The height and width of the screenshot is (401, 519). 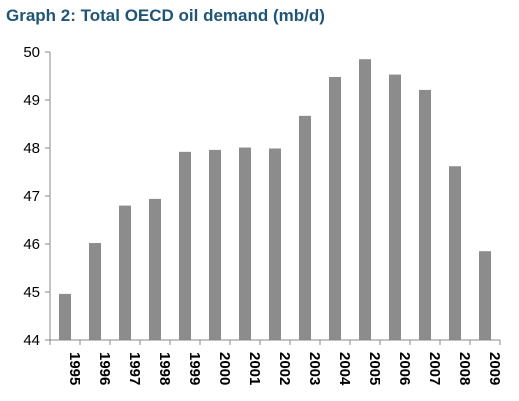 What do you see at coordinates (245, 243) in the screenshot?
I see `bar-2001` at bounding box center [245, 243].